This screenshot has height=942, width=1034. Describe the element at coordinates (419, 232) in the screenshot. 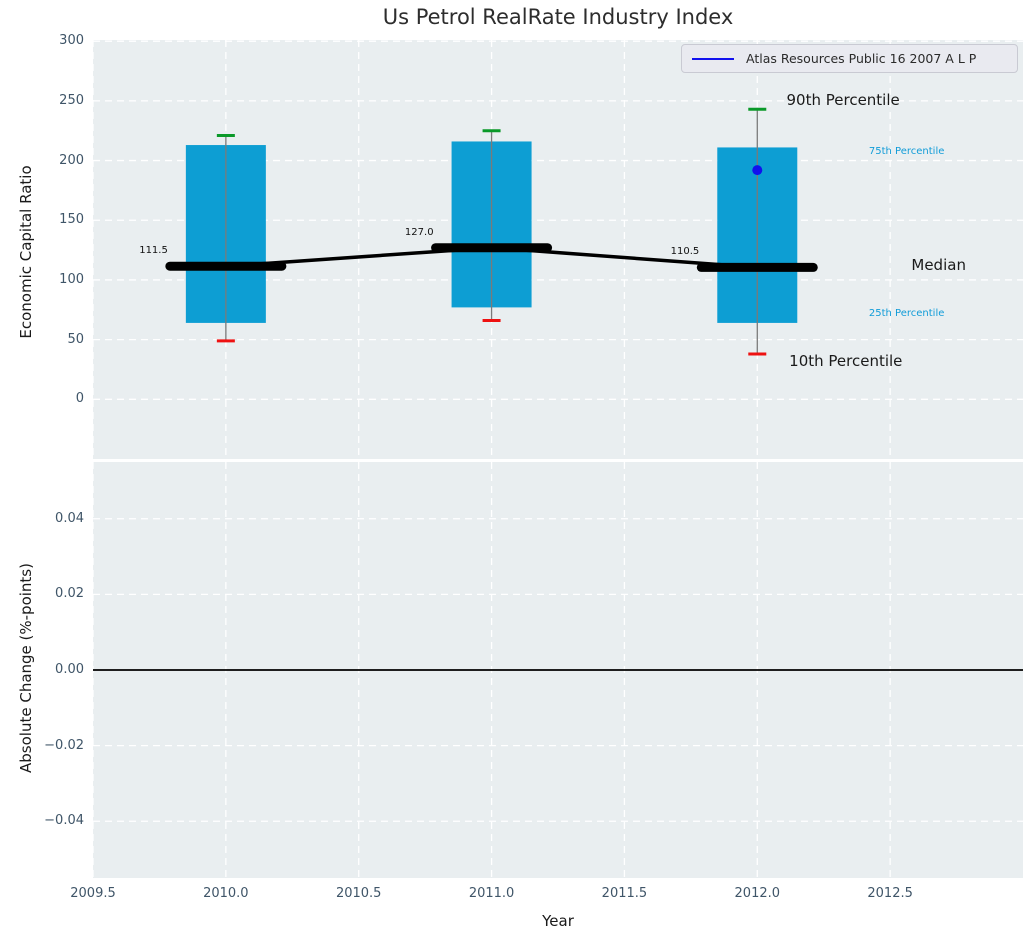

I see `median-value-label: 127.0` at that location.